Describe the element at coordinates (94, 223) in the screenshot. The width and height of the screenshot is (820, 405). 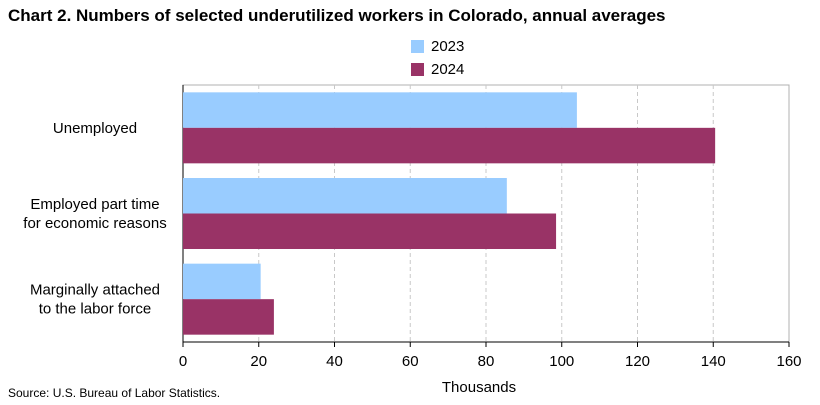
I see `category-label-1-line-1: for economic reasons` at that location.